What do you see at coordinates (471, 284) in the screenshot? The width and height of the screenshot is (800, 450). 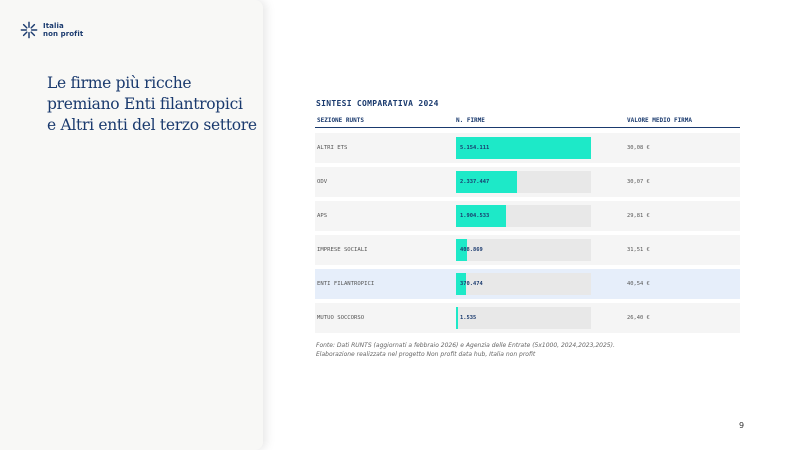 I see `signatures-value-label: 370.474` at bounding box center [471, 284].